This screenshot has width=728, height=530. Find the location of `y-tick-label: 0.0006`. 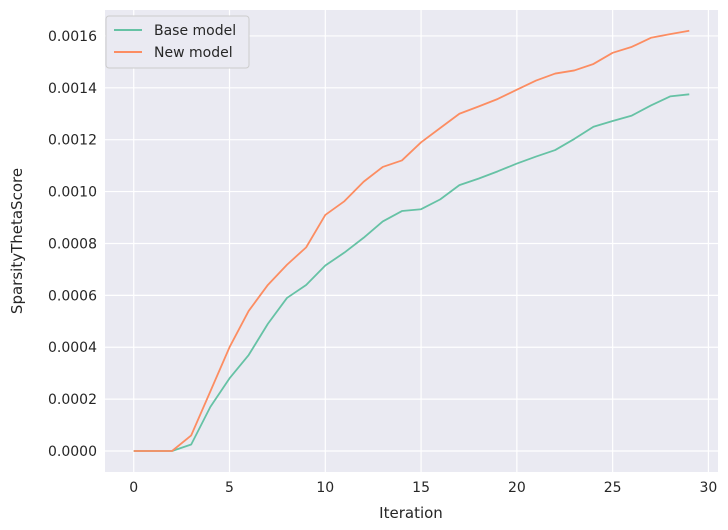

y-tick-label: 0.0006 is located at coordinates (72, 296).